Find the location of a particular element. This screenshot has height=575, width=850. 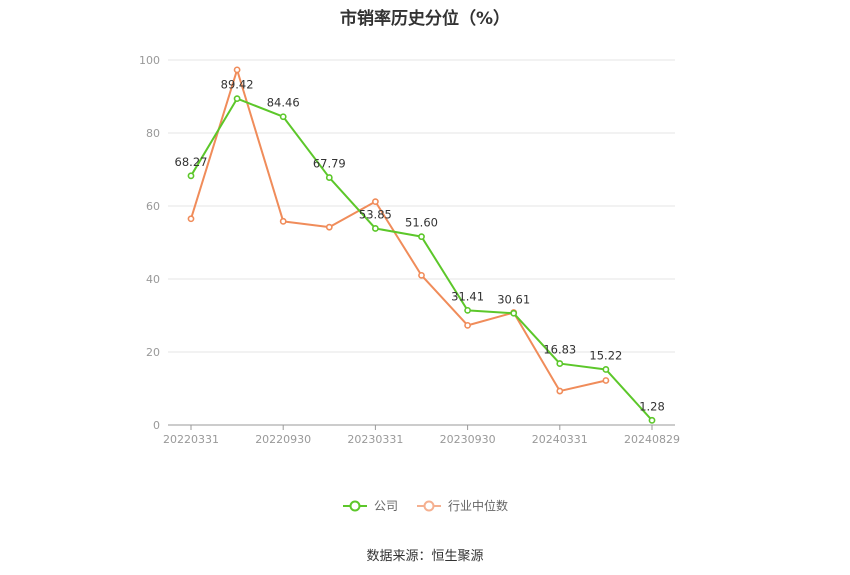

x-tick-label: 20240829 is located at coordinates (652, 439).